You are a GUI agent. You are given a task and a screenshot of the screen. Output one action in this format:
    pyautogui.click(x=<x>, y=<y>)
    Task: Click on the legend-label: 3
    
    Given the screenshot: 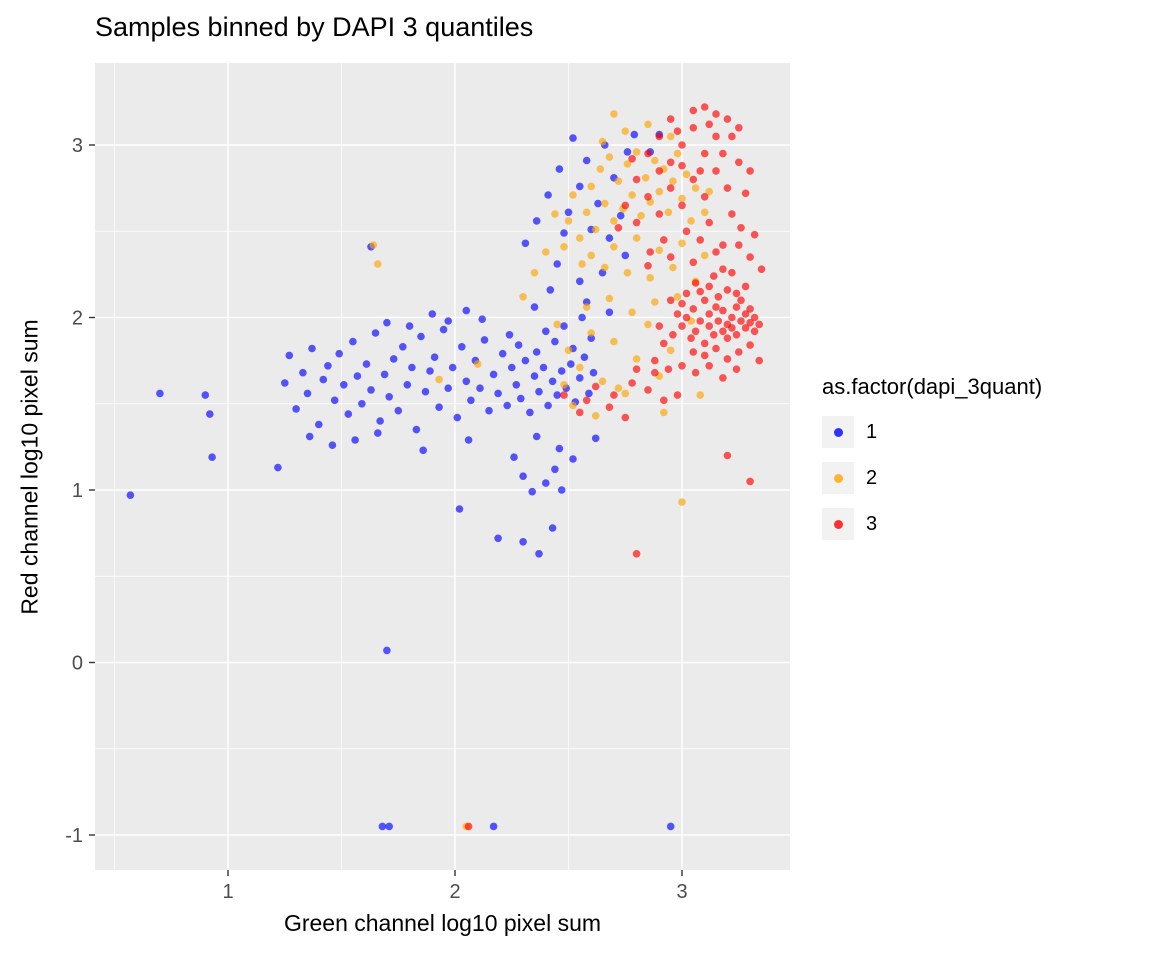 What is the action you would take?
    pyautogui.click(x=872, y=523)
    